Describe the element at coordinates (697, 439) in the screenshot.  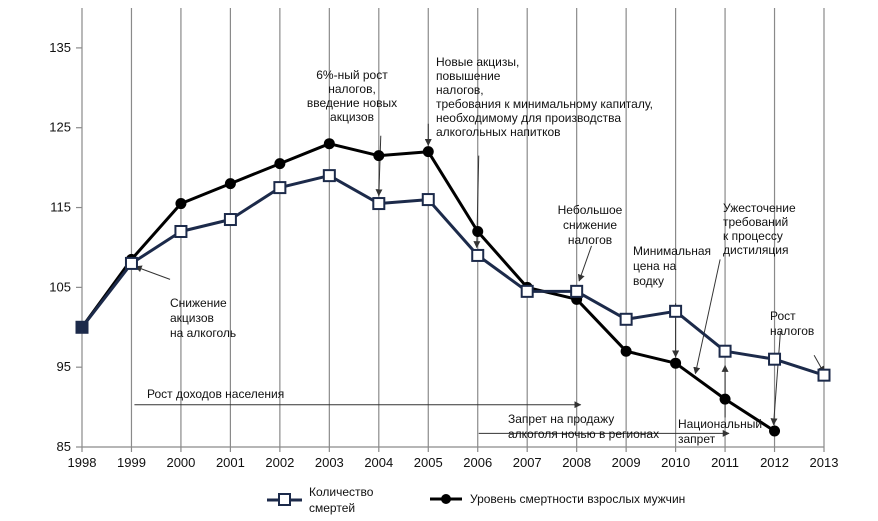
I see `annotation-a10-line: запрет` at that location.